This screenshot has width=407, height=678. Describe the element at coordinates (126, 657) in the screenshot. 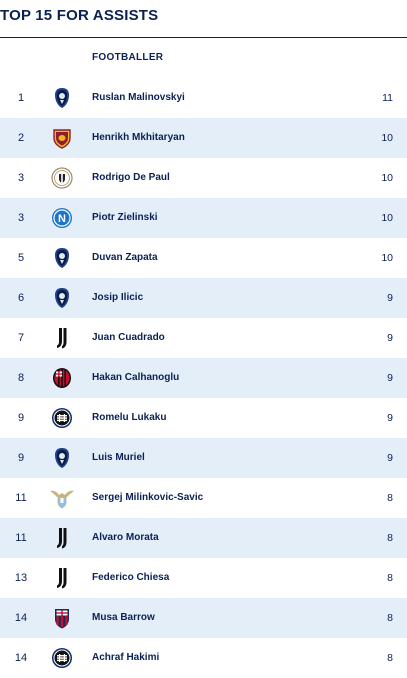

I see `player-name: Achraf Hakimi` at that location.